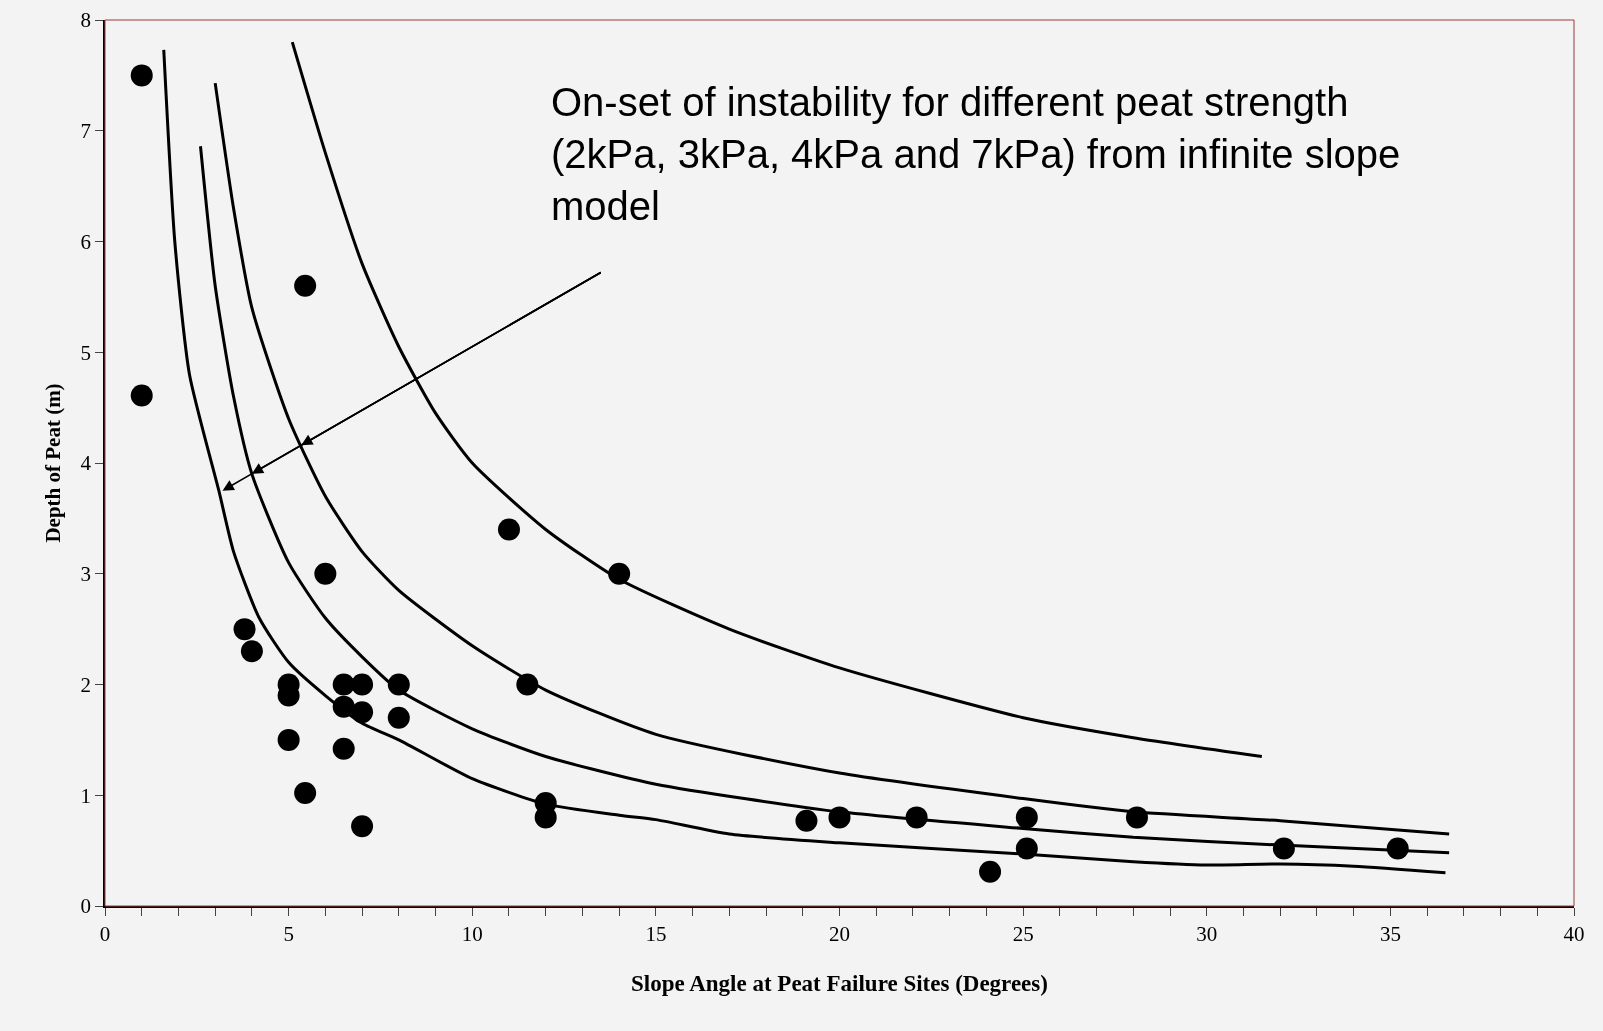 Image resolution: width=1603 pixels, height=1031 pixels. What do you see at coordinates (976, 154) in the screenshot?
I see `annotation: On-set of instability for different peat strength (2kPa, 3kPa, 4kPa and 7kPa) from infinite slope model` at bounding box center [976, 154].